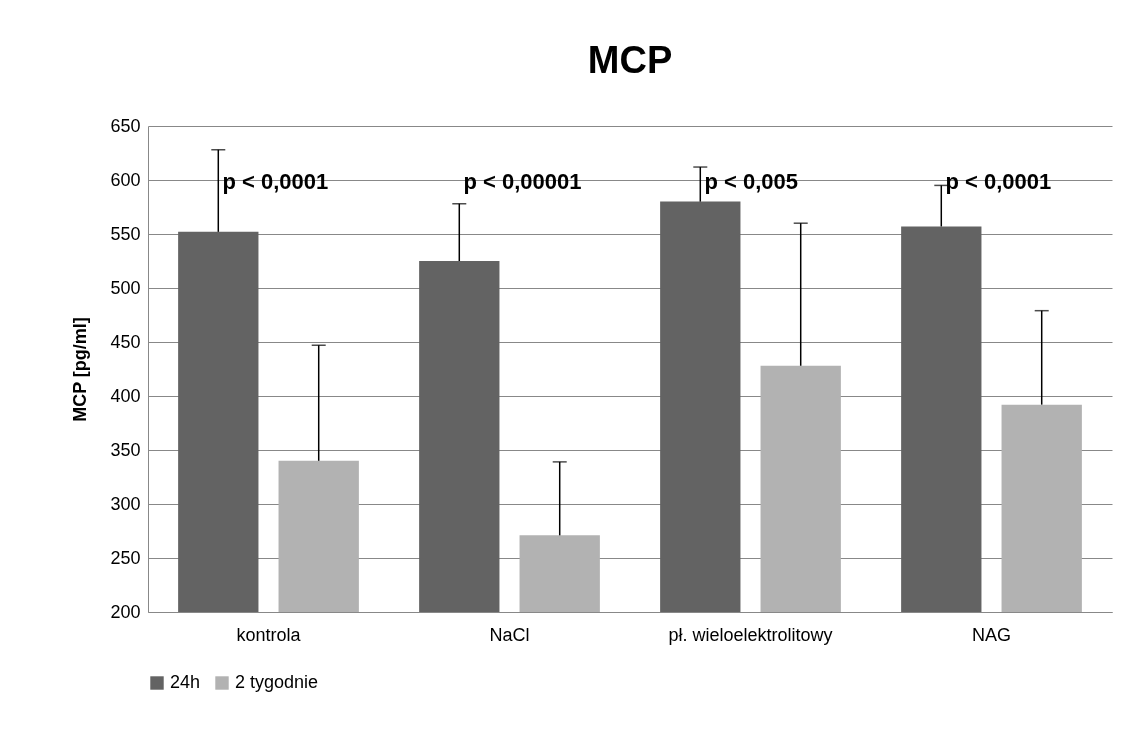  What do you see at coordinates (751, 181) in the screenshot?
I see `annotation: p < 0,005` at bounding box center [751, 181].